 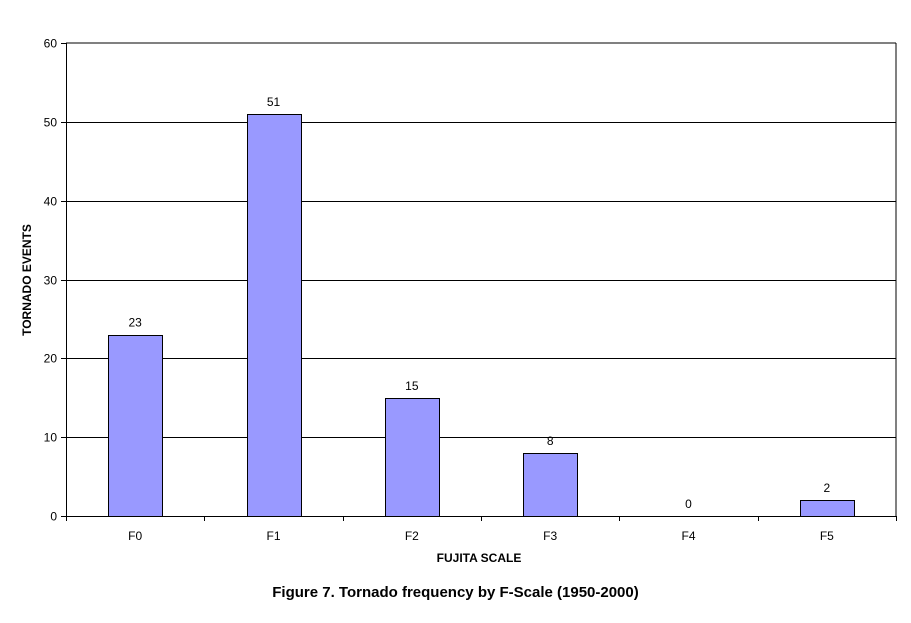 What do you see at coordinates (412, 457) in the screenshot?
I see `bar-f2` at bounding box center [412, 457].